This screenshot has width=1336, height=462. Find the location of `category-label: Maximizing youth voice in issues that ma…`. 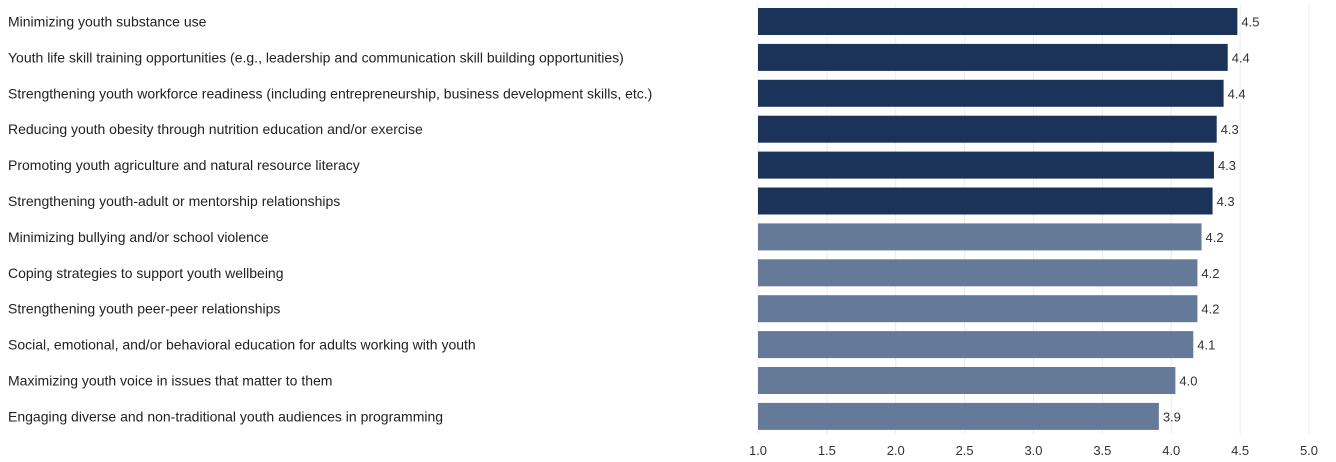

category-label: Maximizing youth voice in issues that ma… is located at coordinates (170, 381).